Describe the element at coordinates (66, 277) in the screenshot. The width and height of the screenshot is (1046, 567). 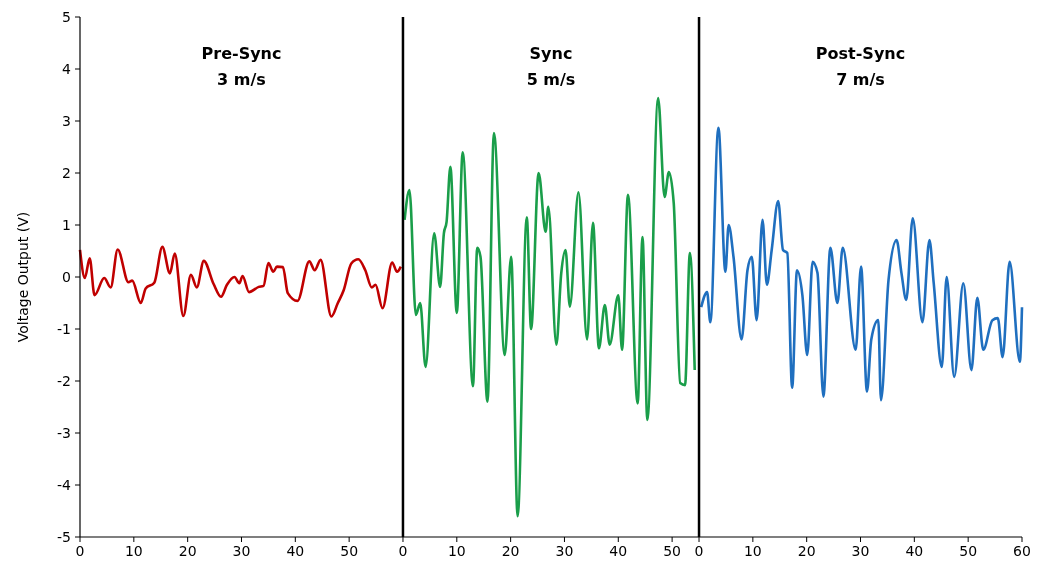
I see `y-tick-label: 0` at that location.